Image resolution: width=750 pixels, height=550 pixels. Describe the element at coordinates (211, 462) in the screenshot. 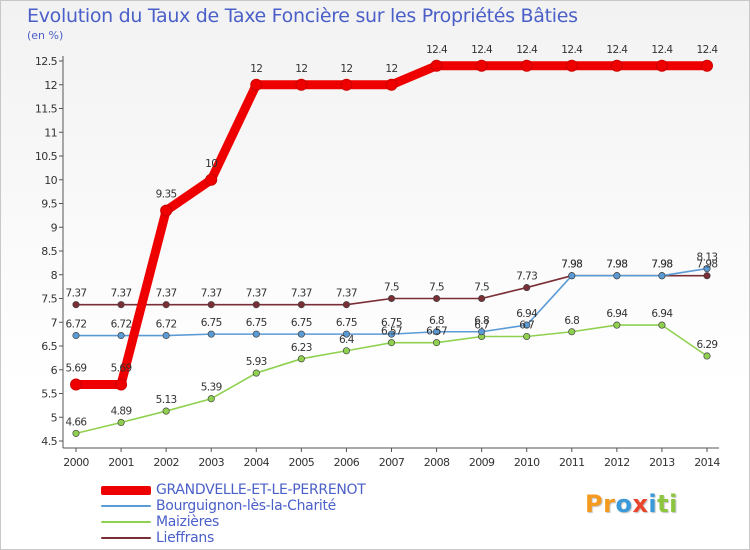

I see `x-tick-label: 2003` at that location.